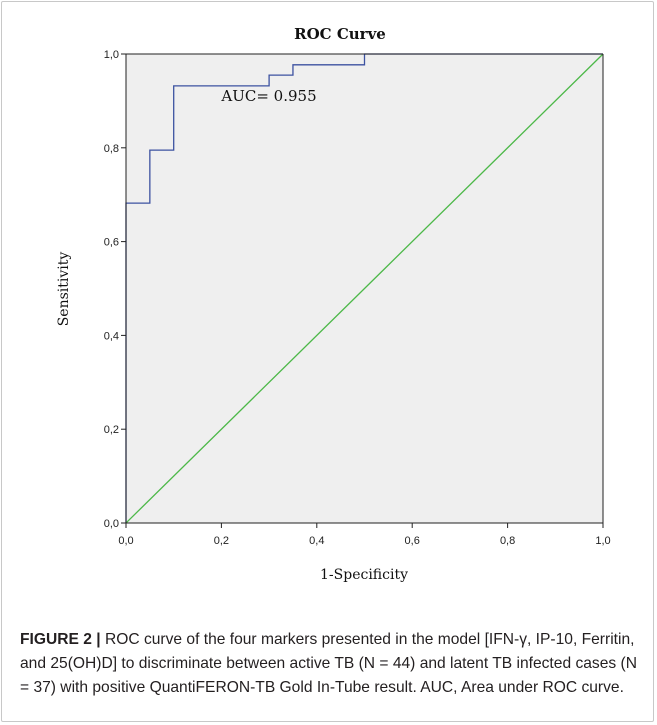  What do you see at coordinates (111, 243) in the screenshot?
I see `y-tick-label: 0,6` at bounding box center [111, 243].